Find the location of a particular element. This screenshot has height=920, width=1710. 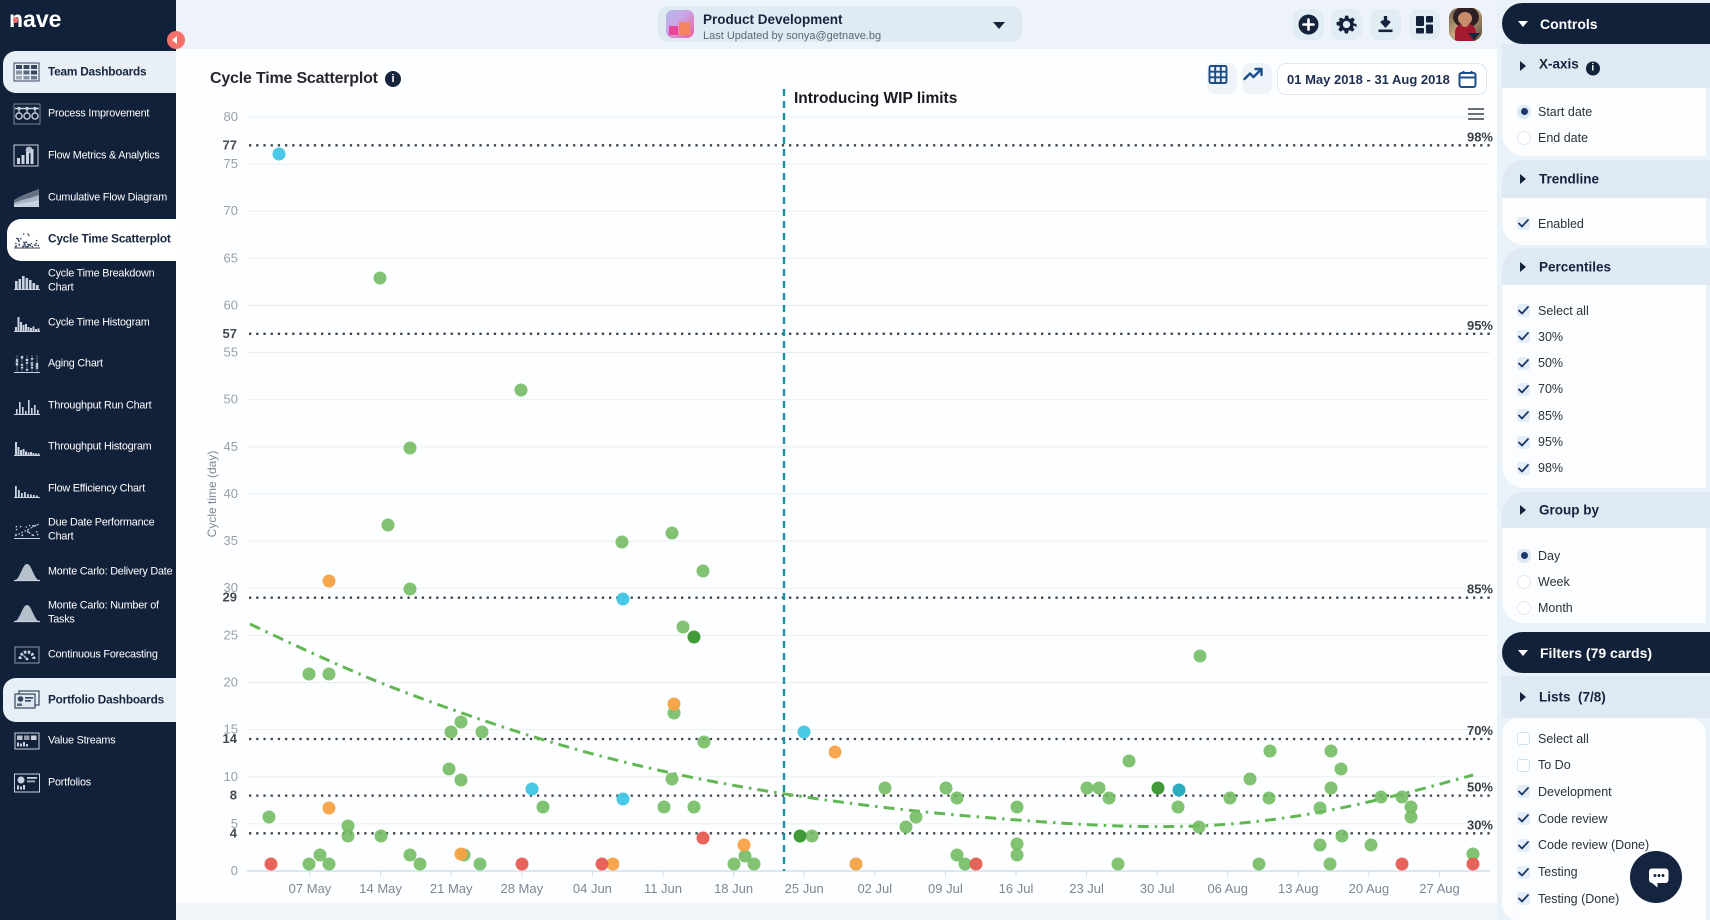

svg-text: 30 Jul is located at coordinates (1157, 888).